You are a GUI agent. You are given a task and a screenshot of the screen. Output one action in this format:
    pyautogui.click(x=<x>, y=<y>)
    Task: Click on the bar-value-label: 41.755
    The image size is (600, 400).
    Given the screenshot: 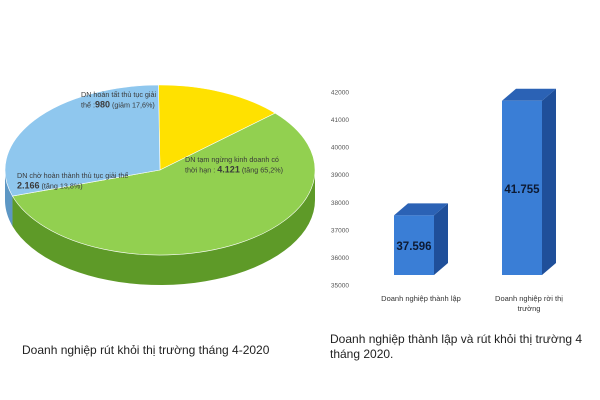 What is the action you would take?
    pyautogui.click(x=522, y=190)
    